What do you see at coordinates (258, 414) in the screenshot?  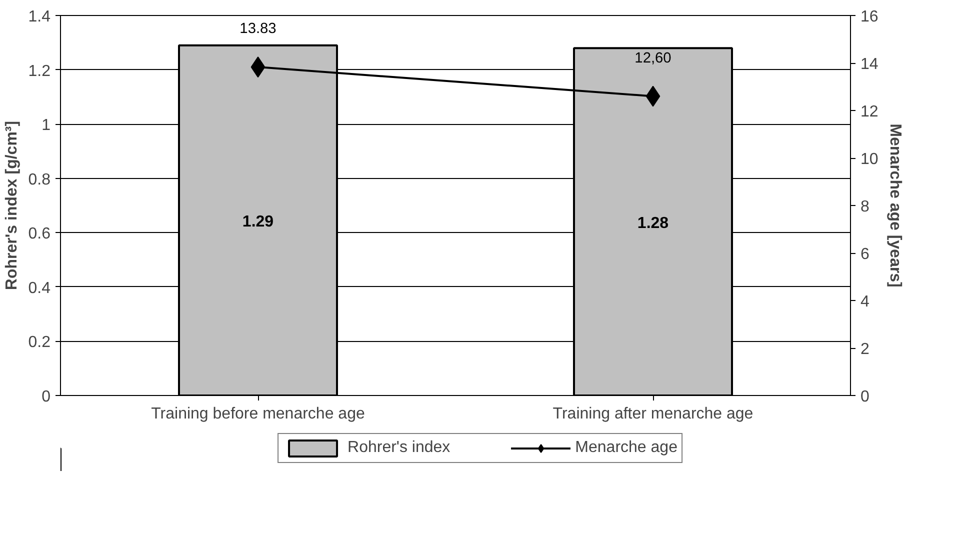 I see `x-tick-label: Training before menarche age` at bounding box center [258, 414].